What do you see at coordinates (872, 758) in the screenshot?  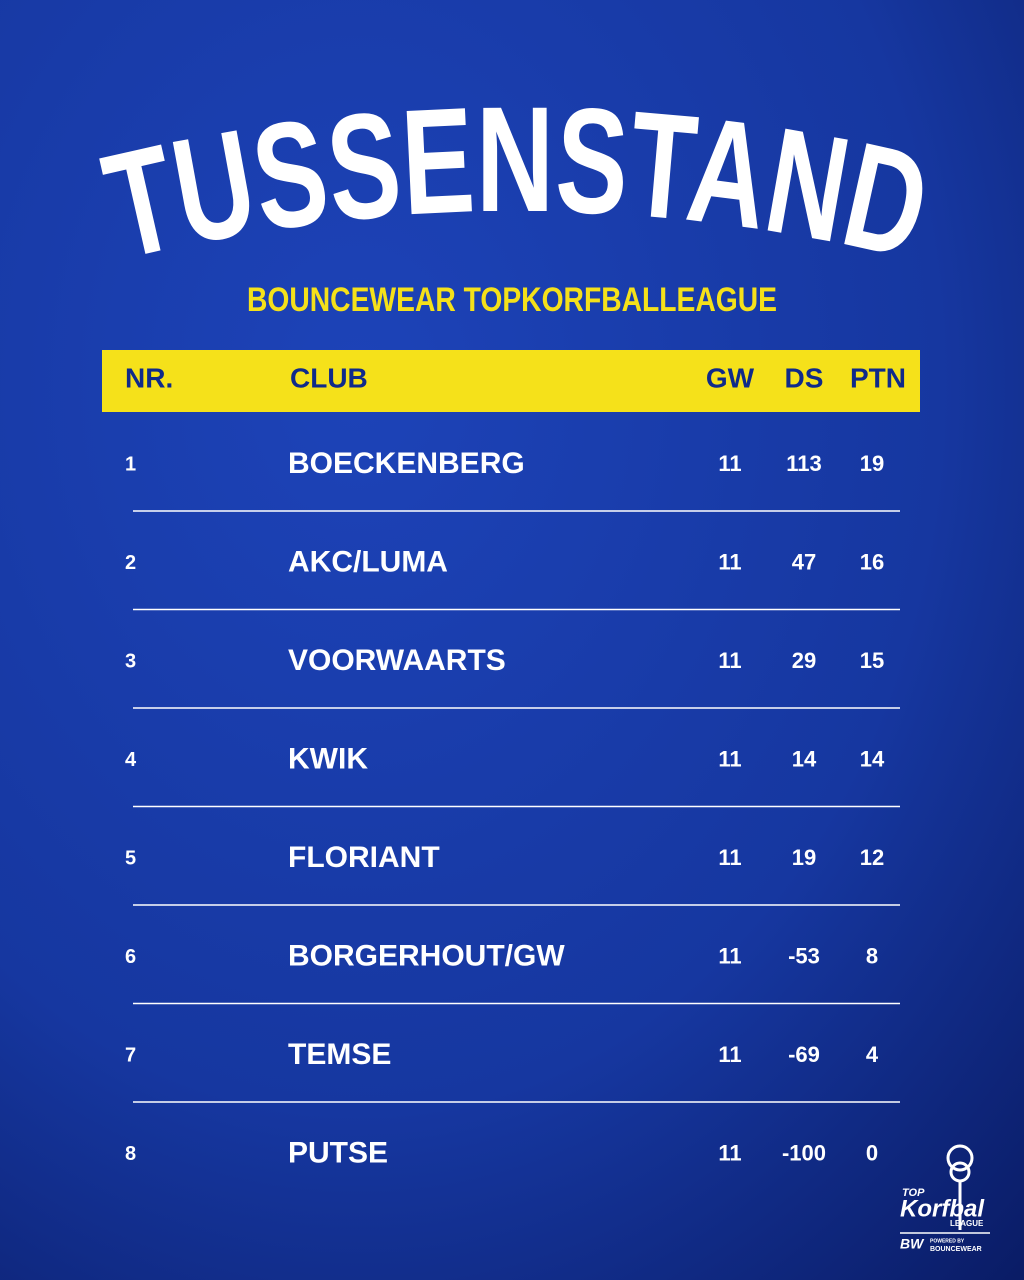 I see `points: 14` at bounding box center [872, 758].